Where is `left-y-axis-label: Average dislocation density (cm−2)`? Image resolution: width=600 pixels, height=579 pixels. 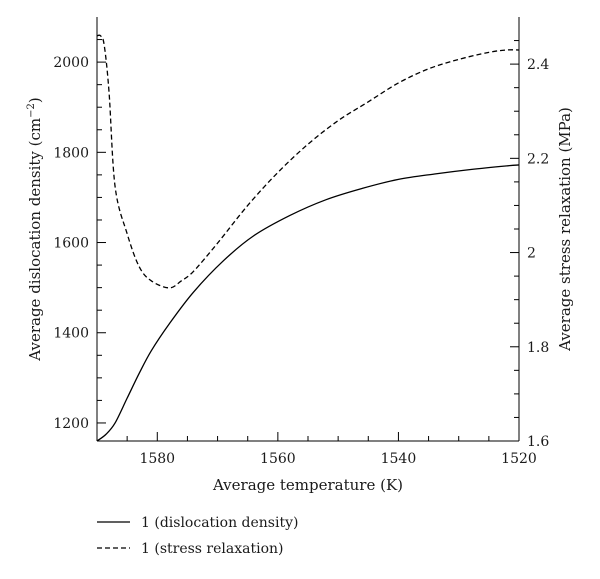 left-y-axis-label: Average dislocation density (cm−2) is located at coordinates (35, 229).